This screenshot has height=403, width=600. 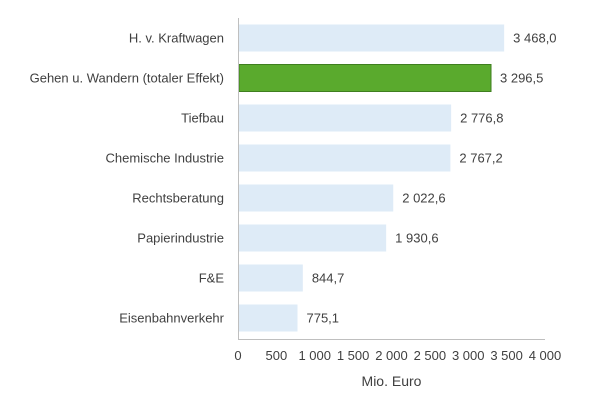 What do you see at coordinates (430, 355) in the screenshot?
I see `x-tick-label-5: 2 500` at bounding box center [430, 355].